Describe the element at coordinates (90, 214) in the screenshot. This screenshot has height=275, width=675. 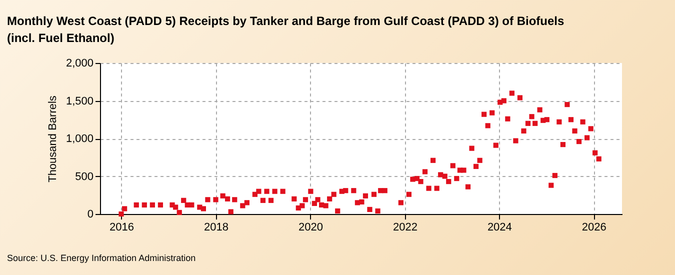
I see `y-tick-label: 0` at that location.